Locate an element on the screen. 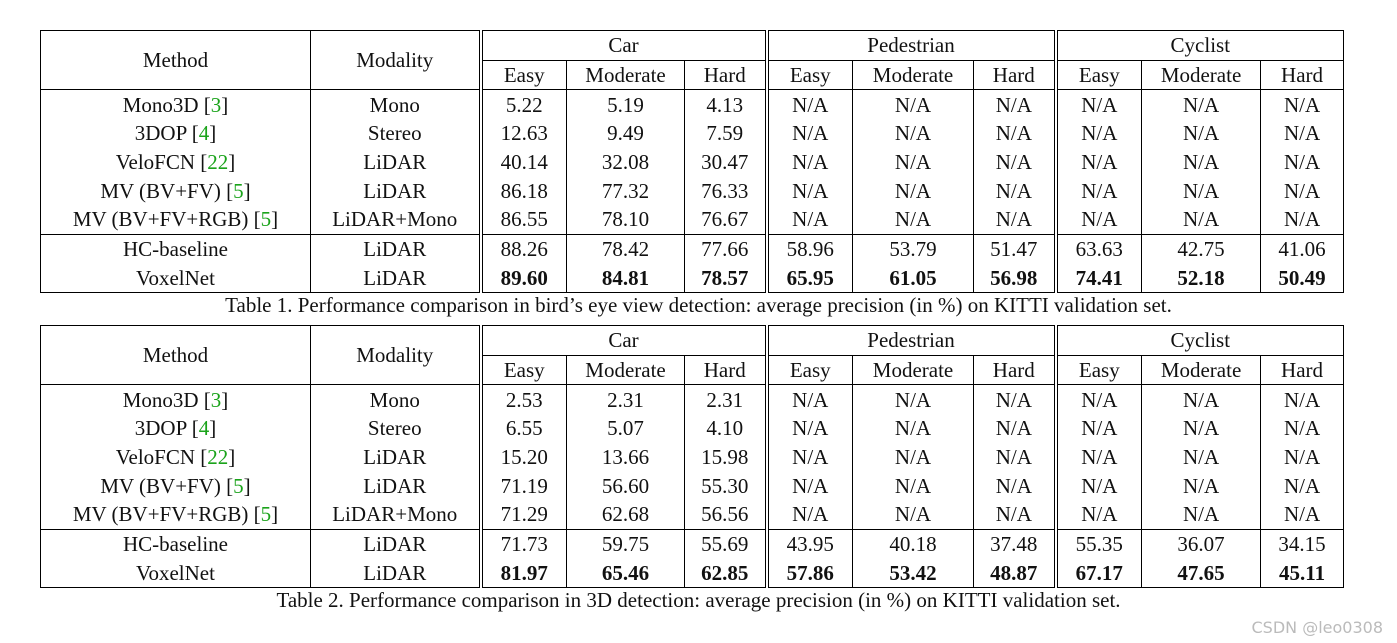  value-cell: 88.26 is located at coordinates (523, 248).